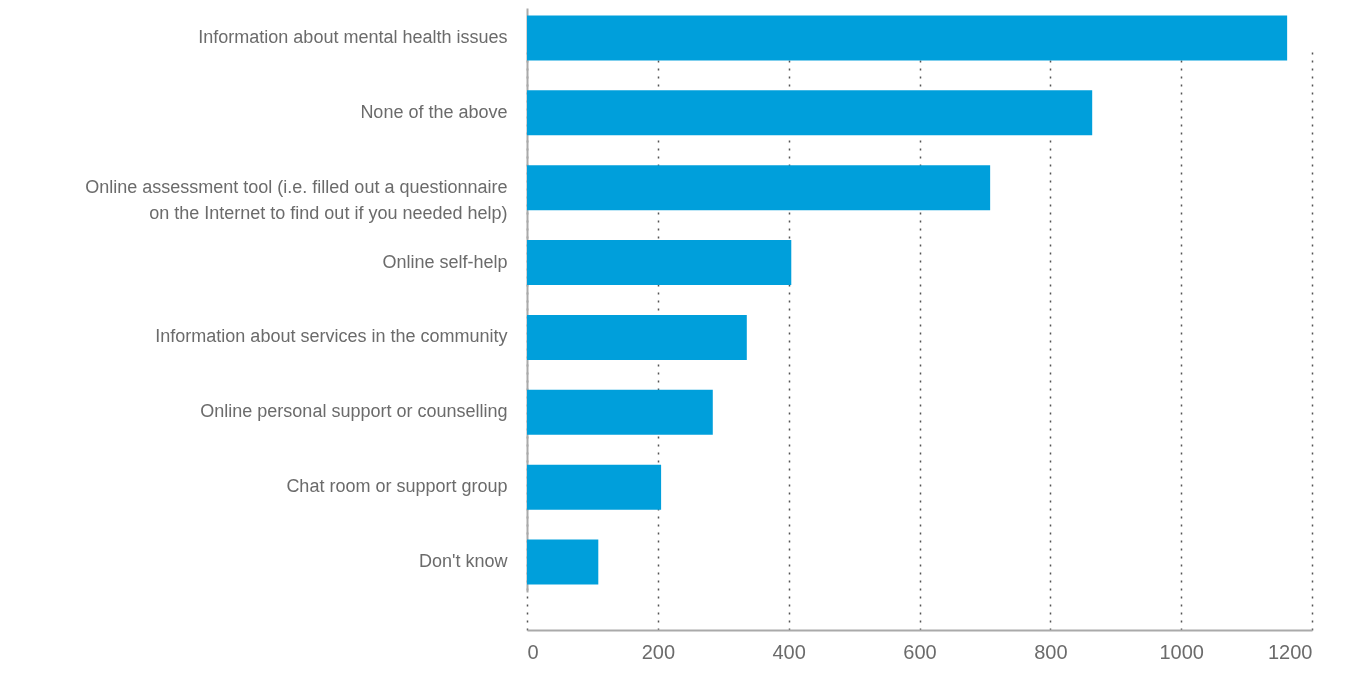 Image resolution: width=1346 pixels, height=674 pixels. What do you see at coordinates (331, 336) in the screenshot?
I see `y-tick-label: Information about services in the community` at bounding box center [331, 336].